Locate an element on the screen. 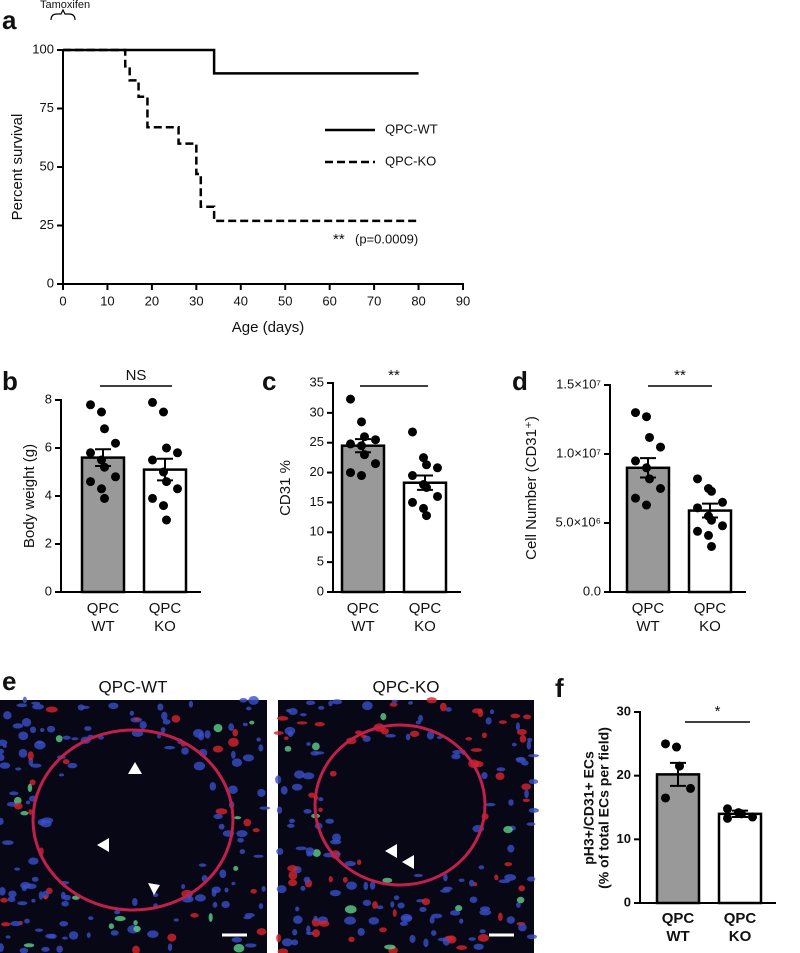  annotation: Tamoxifen is located at coordinates (65, 5).